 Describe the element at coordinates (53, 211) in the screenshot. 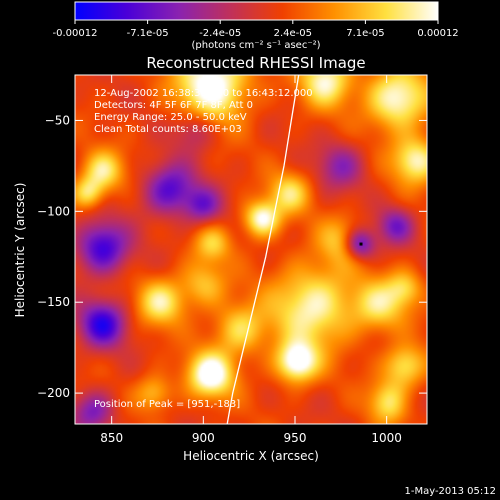

I see `y-tick-label: −100` at that location.